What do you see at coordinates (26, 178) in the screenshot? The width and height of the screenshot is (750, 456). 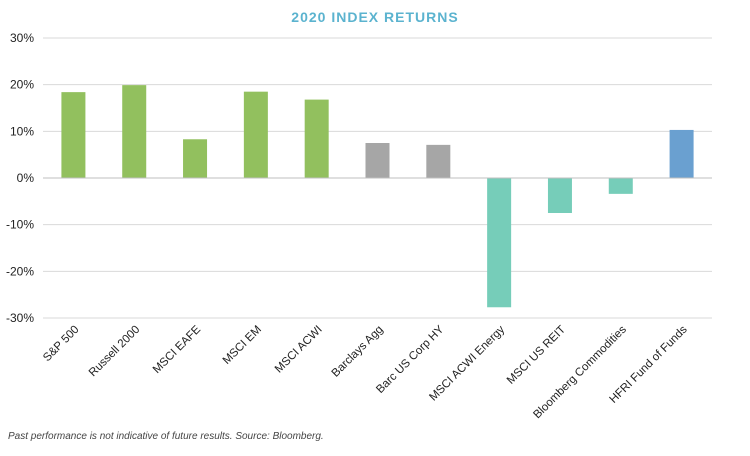 I see `y-tick-label: 0%` at bounding box center [26, 178].